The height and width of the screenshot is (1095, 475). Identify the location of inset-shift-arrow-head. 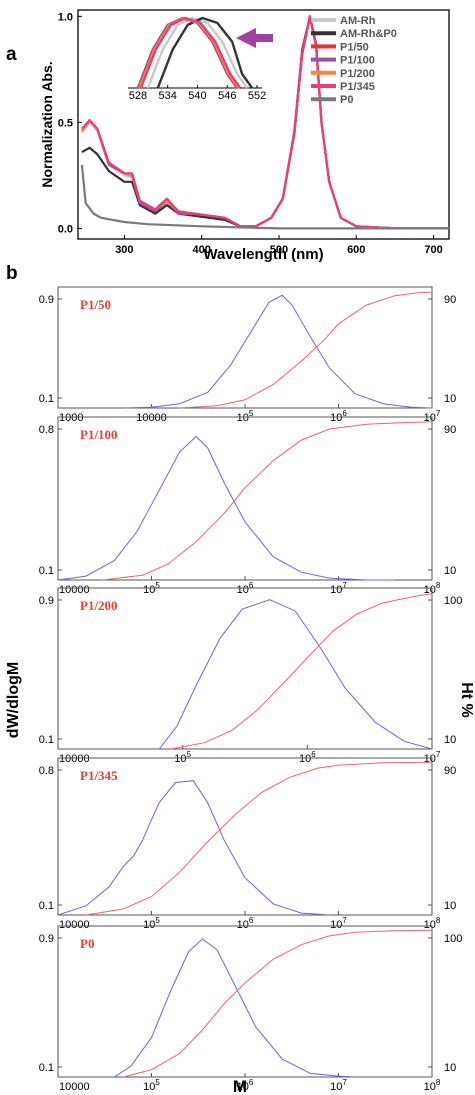
(246, 38).